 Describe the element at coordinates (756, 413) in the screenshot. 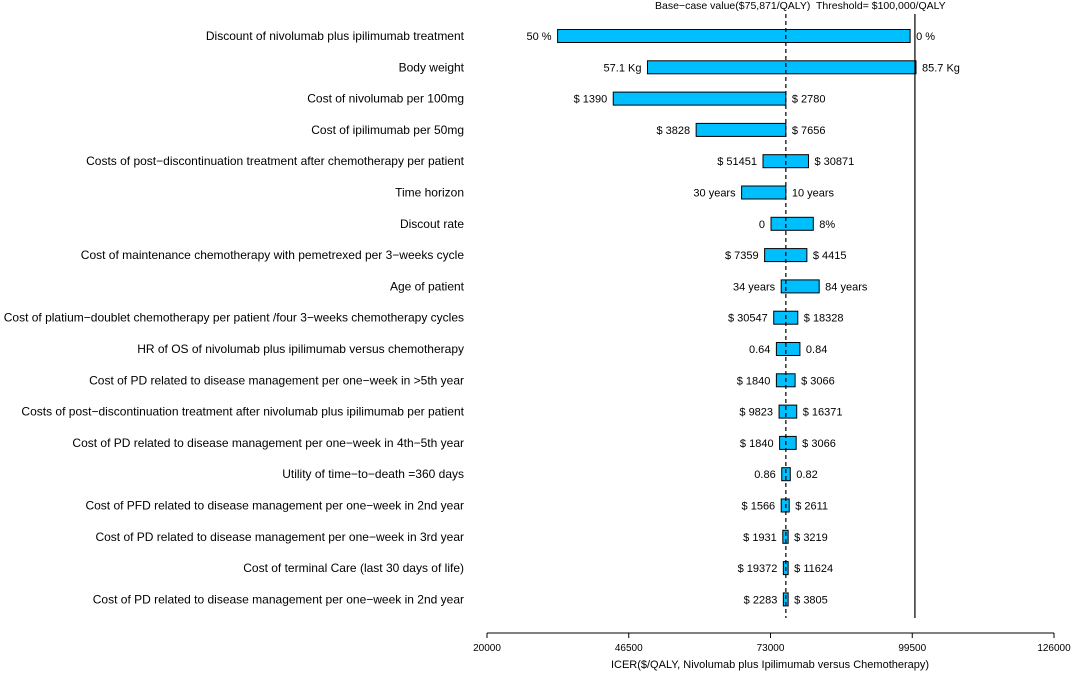

I see `bar-left-value-label: $ 9823` at that location.